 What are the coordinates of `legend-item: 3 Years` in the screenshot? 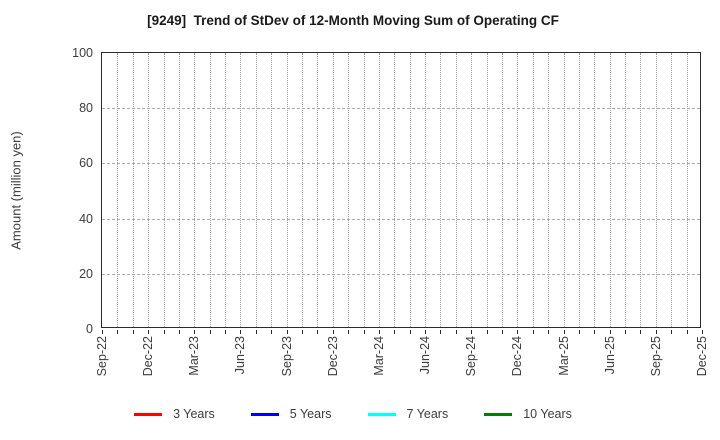 It's located at (174, 414).